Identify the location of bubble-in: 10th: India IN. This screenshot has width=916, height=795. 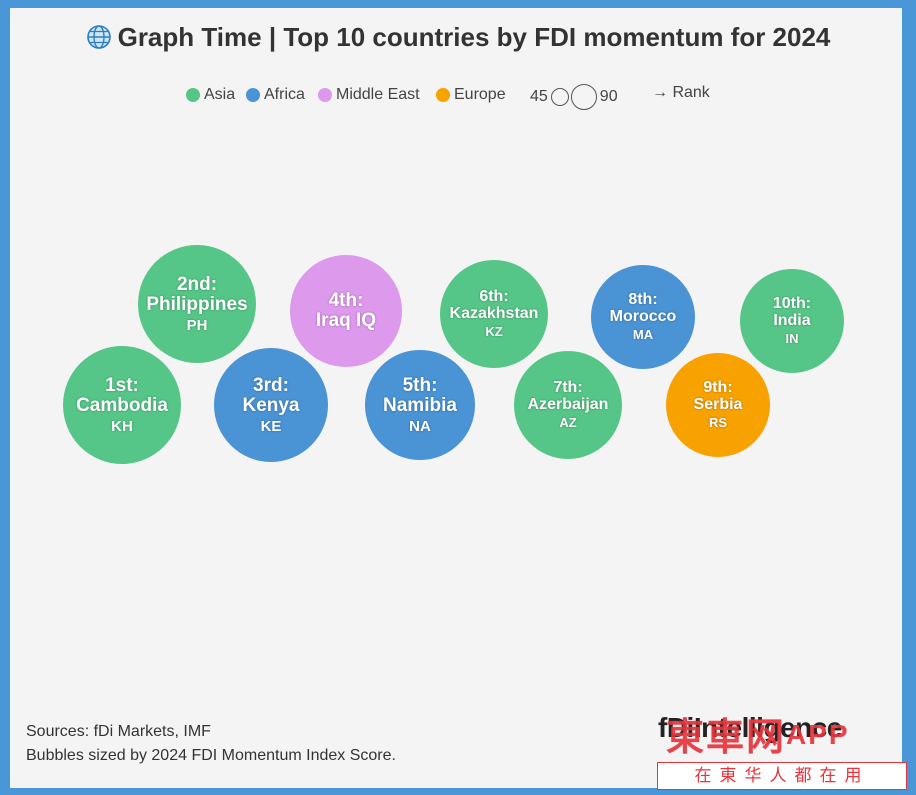
(792, 321).